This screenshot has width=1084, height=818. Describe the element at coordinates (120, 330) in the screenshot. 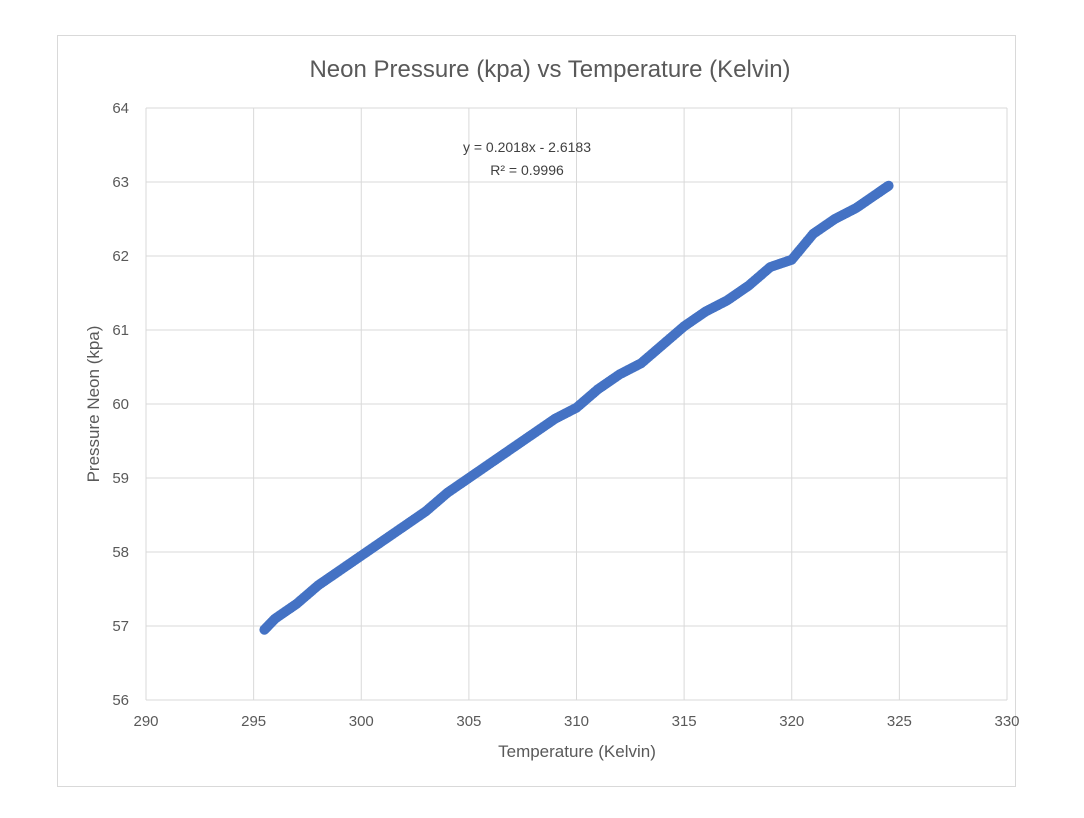

I see `y-tick-label: 61` at that location.